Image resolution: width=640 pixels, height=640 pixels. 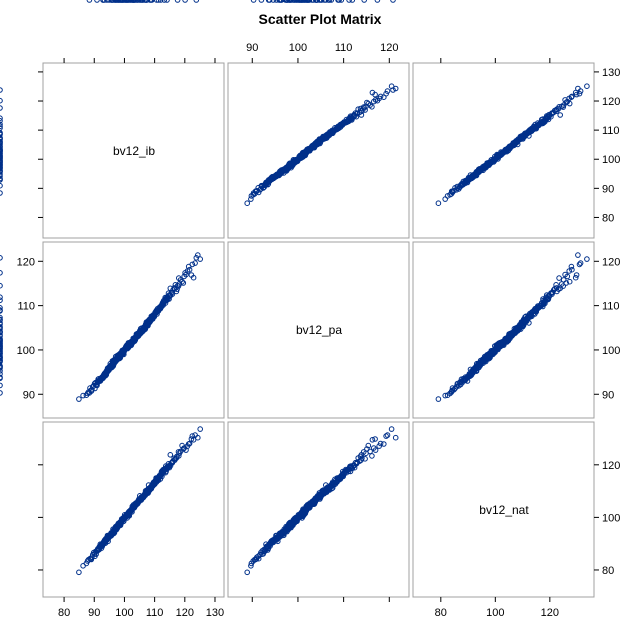 What do you see at coordinates (252, 48) in the screenshot?
I see `tick-label-top-bv12_pa-90: 90` at bounding box center [252, 48].